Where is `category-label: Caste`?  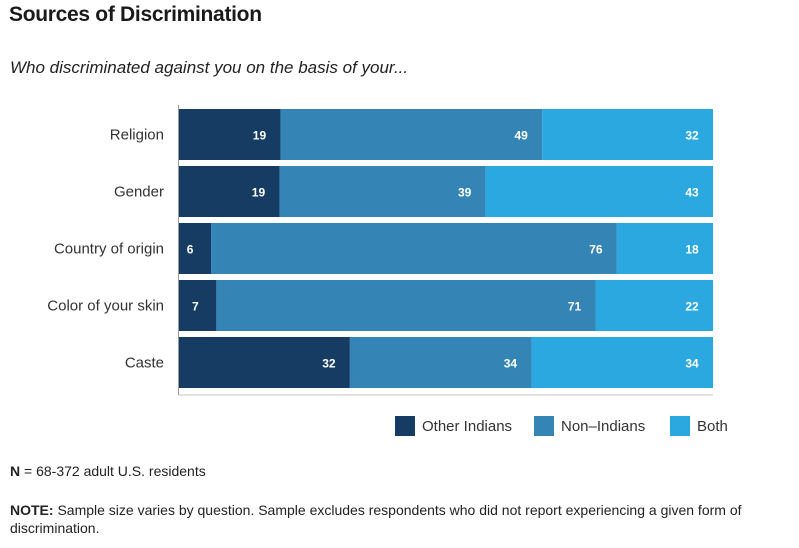
category-label: Caste is located at coordinates (144, 363).